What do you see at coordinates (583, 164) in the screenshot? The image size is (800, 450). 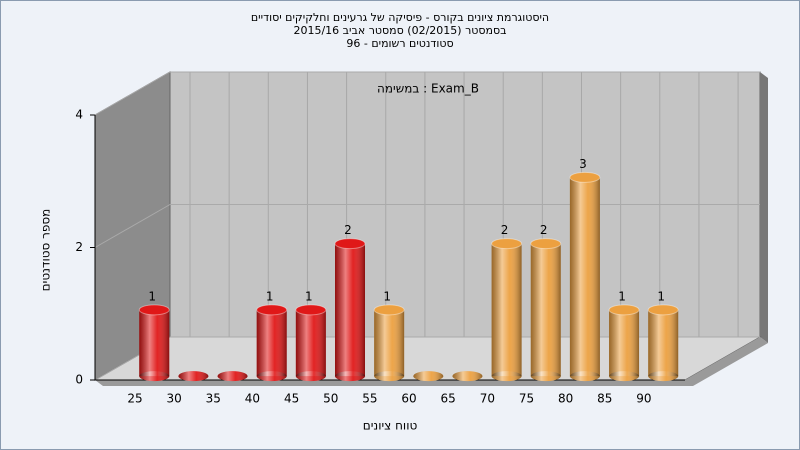 I see `value-label: 3` at bounding box center [583, 164].